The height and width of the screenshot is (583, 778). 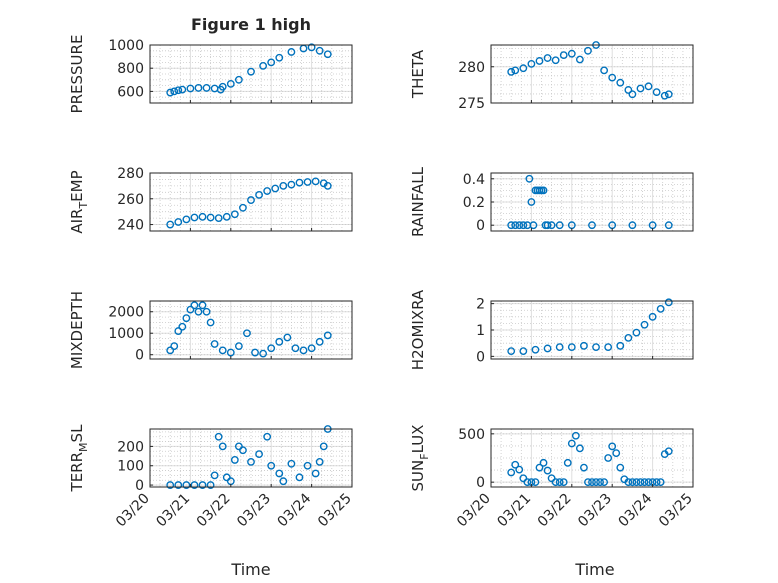 What do you see at coordinates (636, 510) in the screenshot?
I see `x-tick-label: 03/24` at bounding box center [636, 510].